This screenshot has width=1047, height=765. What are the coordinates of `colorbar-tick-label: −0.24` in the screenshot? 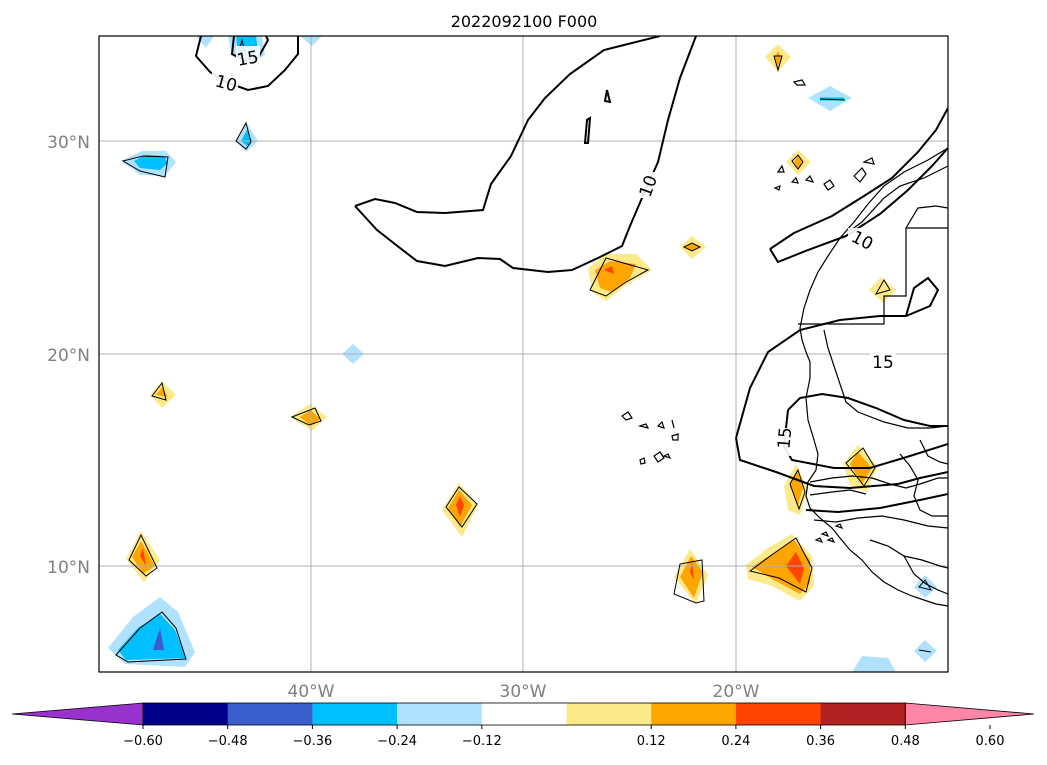 It's located at (397, 741).